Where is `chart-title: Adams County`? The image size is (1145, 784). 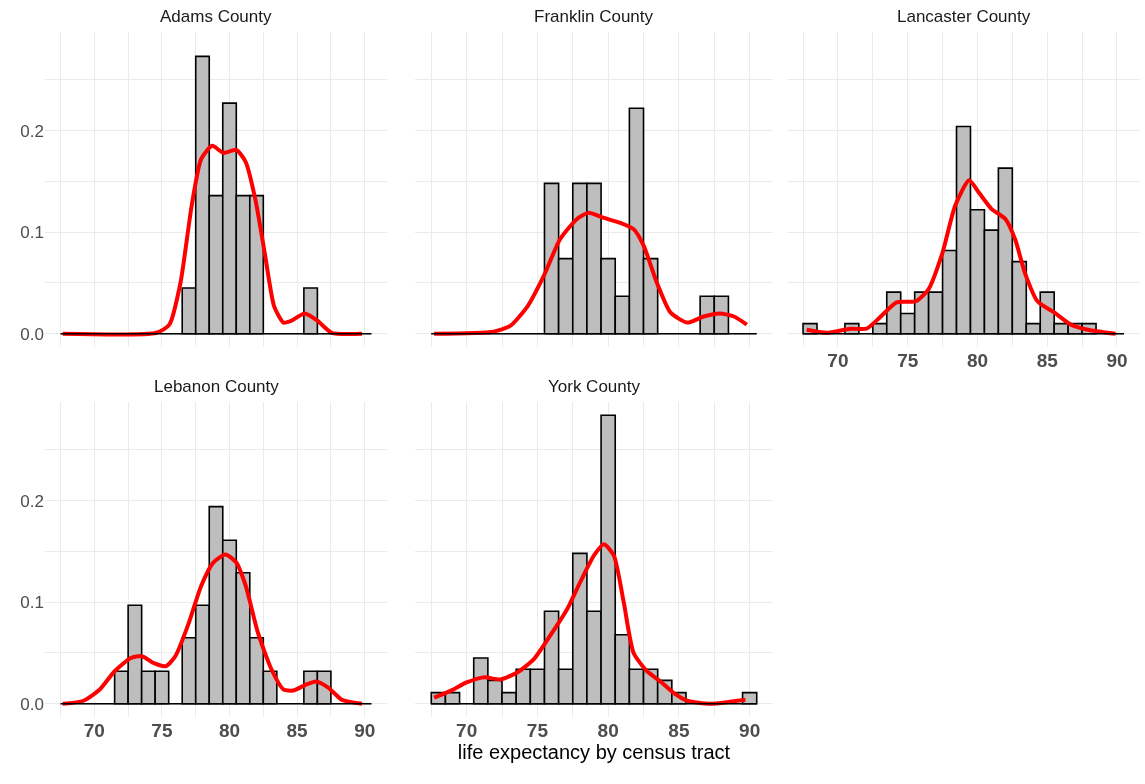
chart-title: Adams County is located at coordinates (216, 16).